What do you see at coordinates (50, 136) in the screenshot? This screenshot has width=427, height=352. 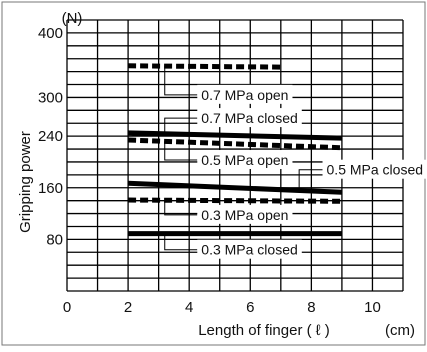 I see `y-tick-label: 240` at bounding box center [50, 136].